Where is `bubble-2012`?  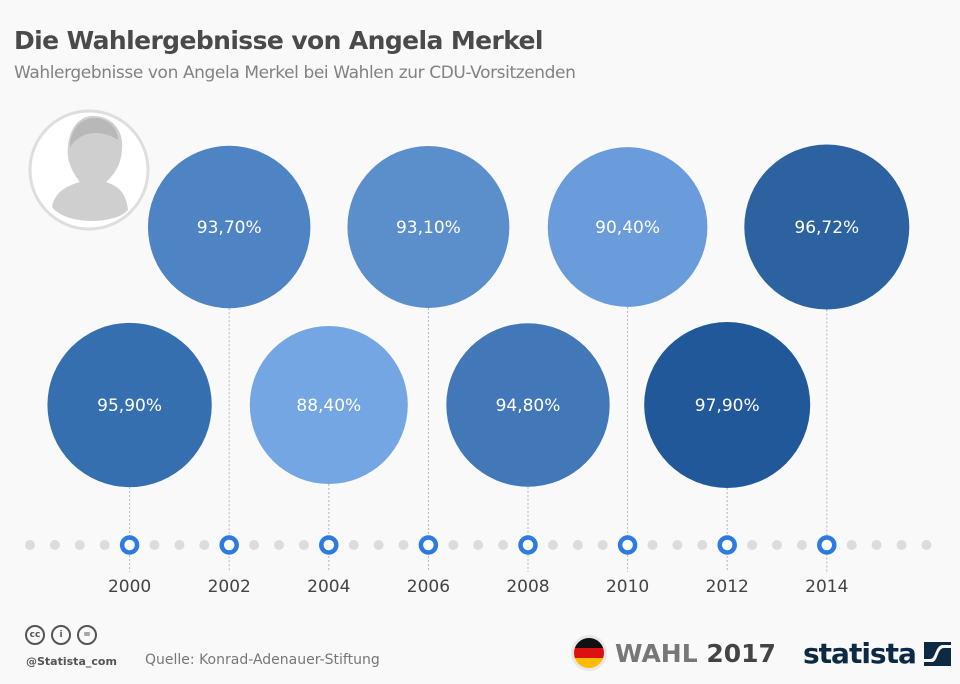
bubble-2012 is located at coordinates (727, 405).